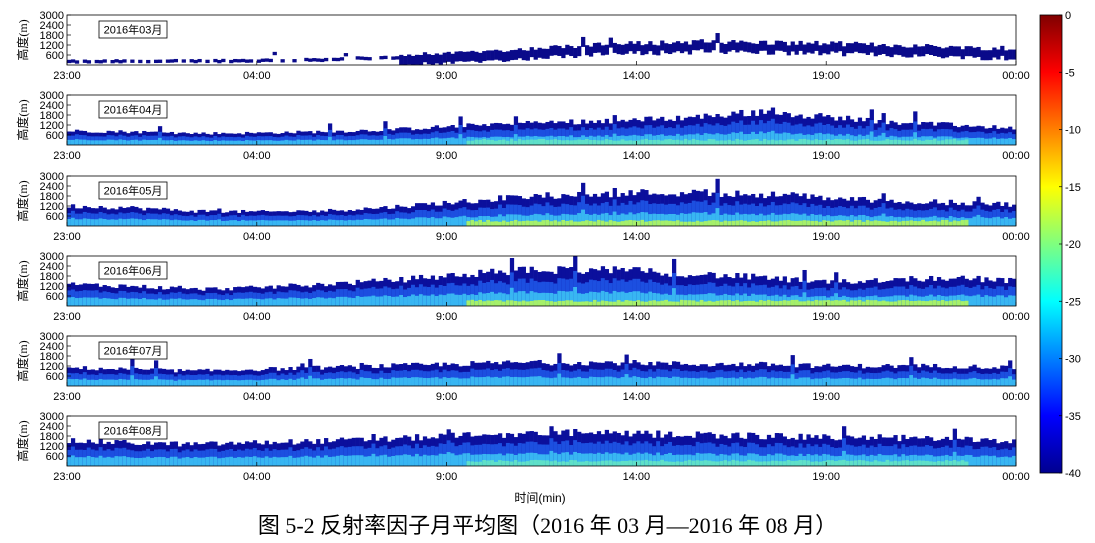 This screenshot has width=1095, height=543. What do you see at coordinates (52, 177) in the screenshot?
I see `y-tick-label: 3000` at bounding box center [52, 177].